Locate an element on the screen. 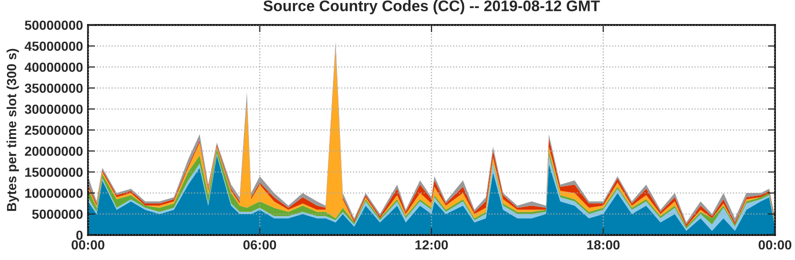 This screenshot has width=795, height=260. x-tick-label: 12:00 is located at coordinates (431, 245).